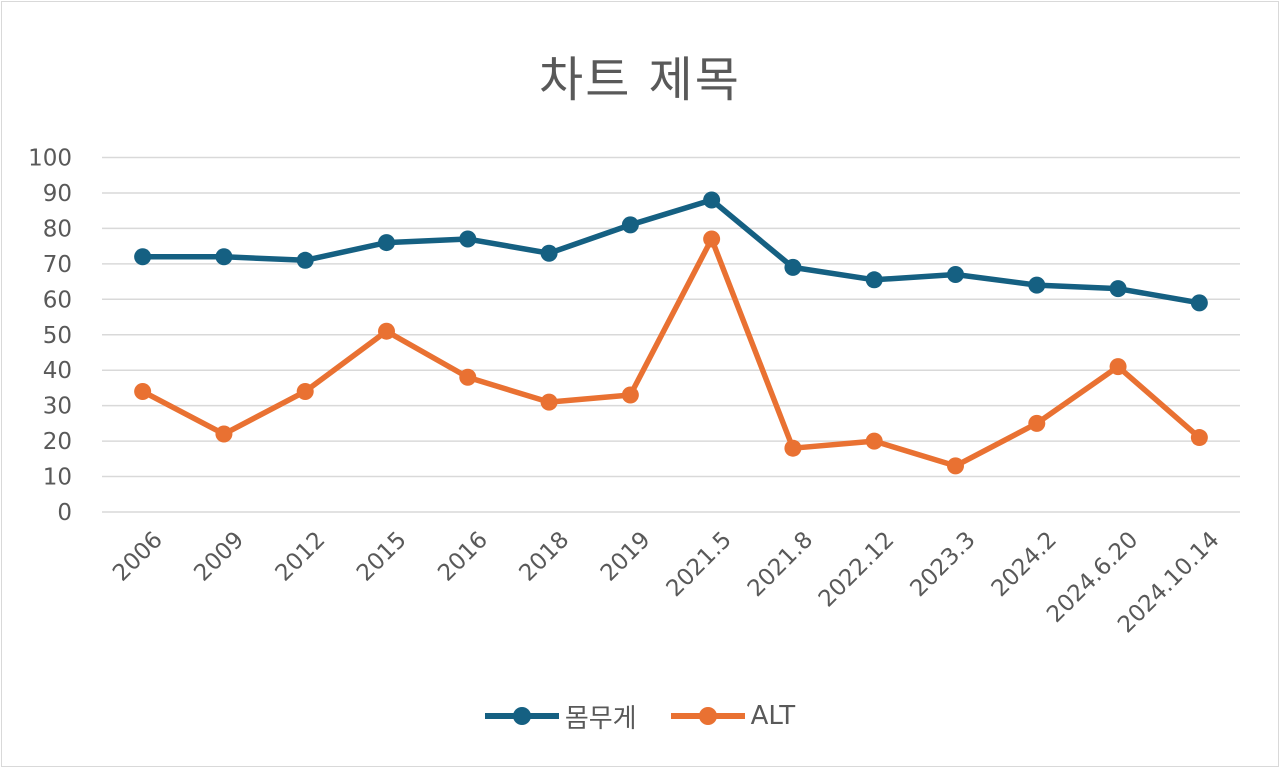  I want to click on chart-title: 차트 제목, so click(640, 80).